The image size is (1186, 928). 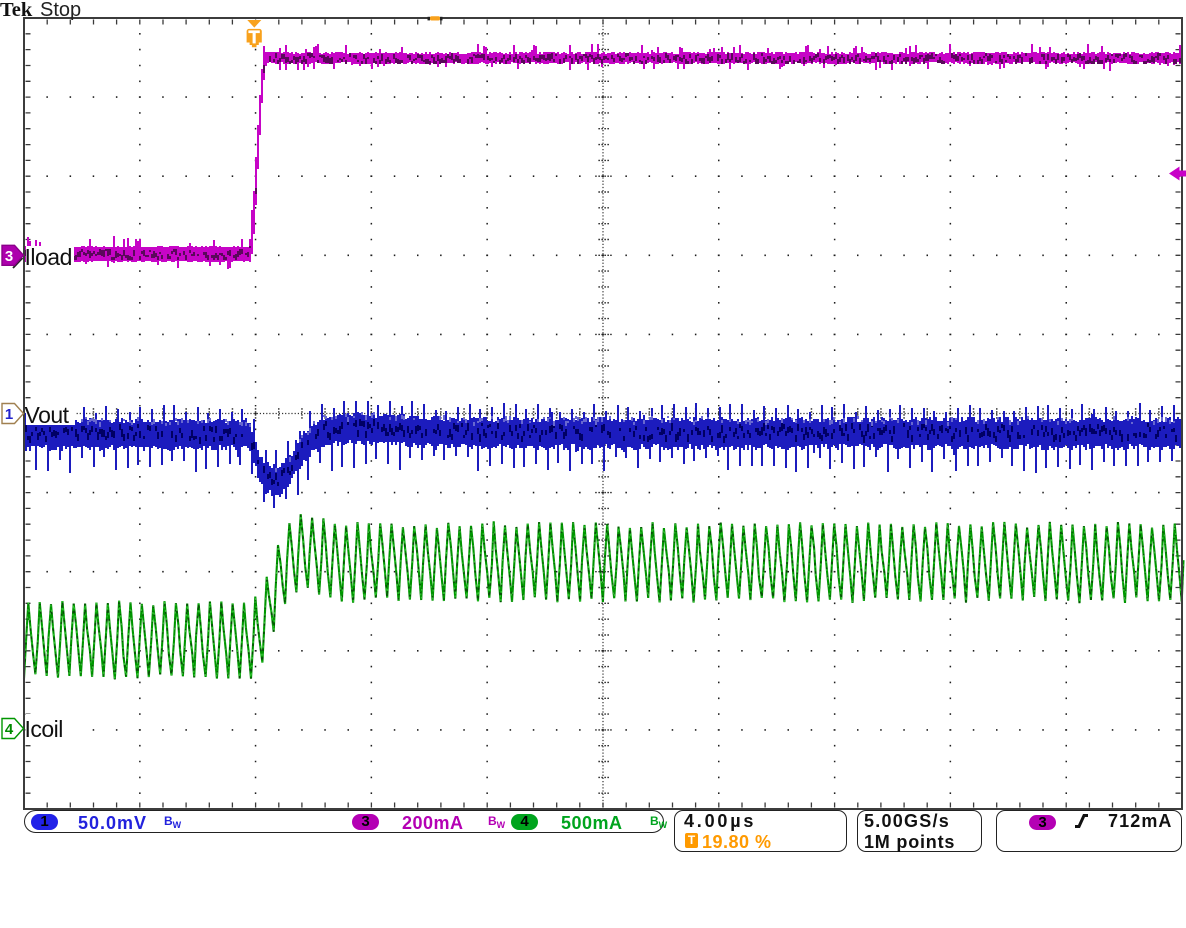 I want to click on svg-text: 3, so click(x=9, y=256).